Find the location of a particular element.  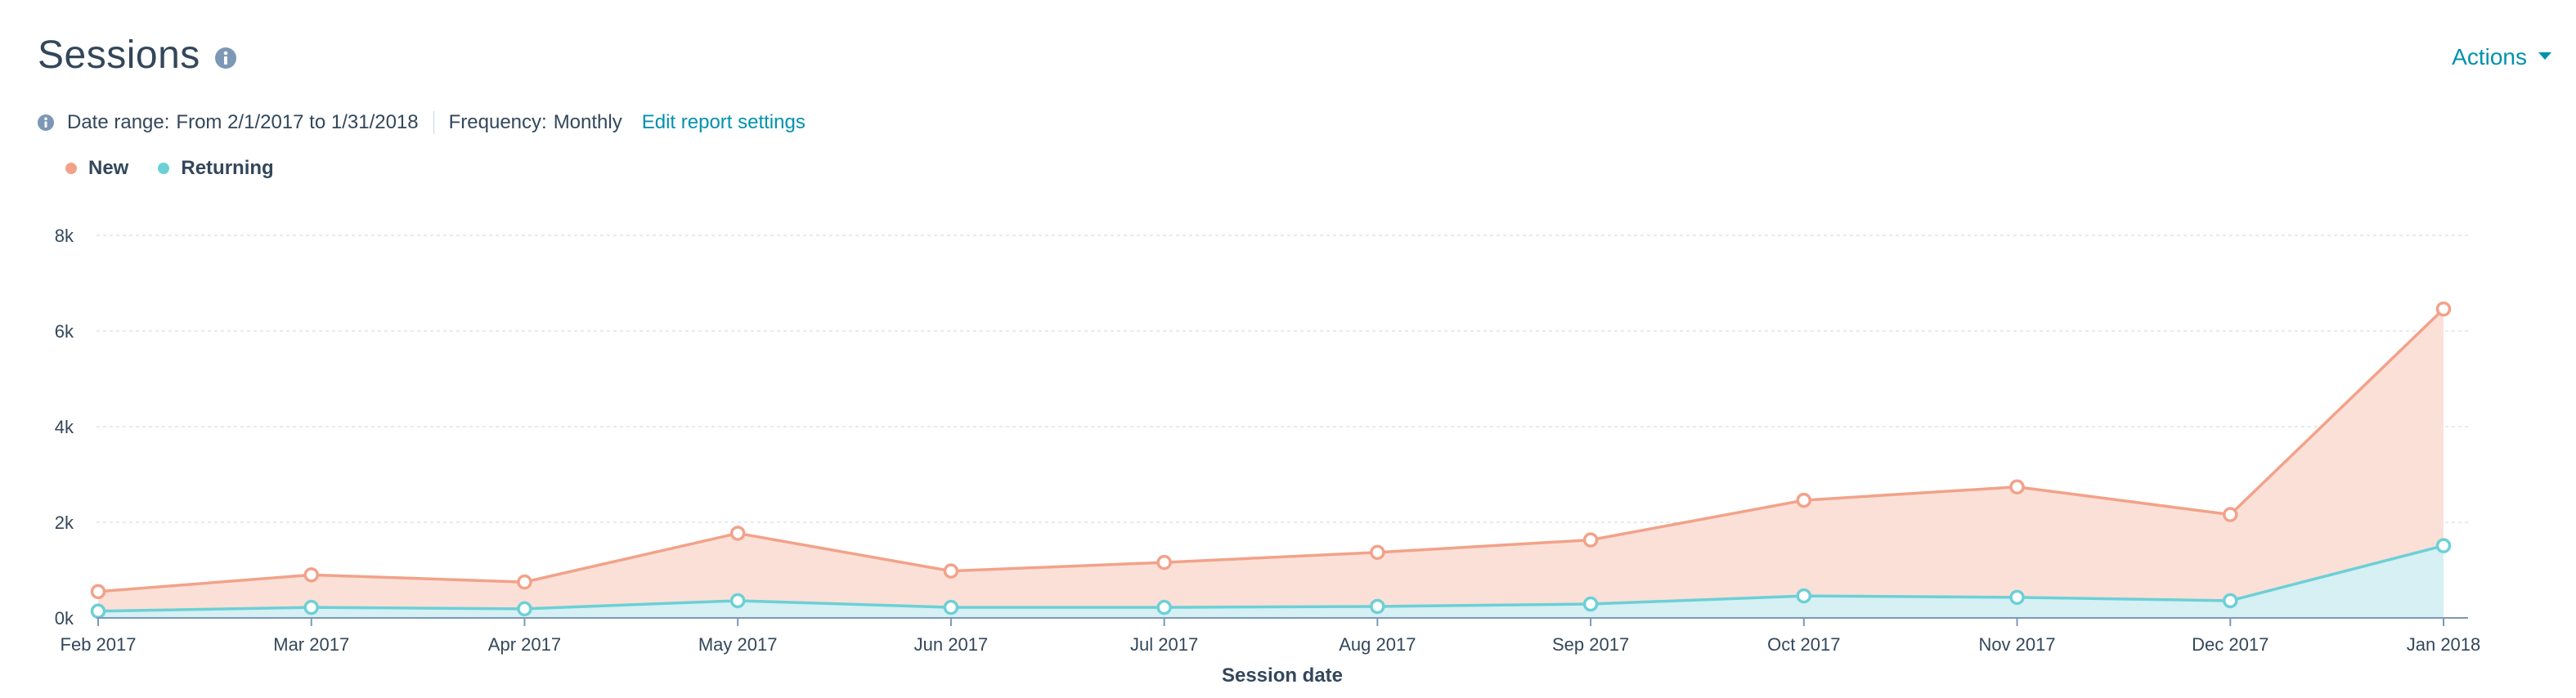

legend-item-returning: Returning is located at coordinates (216, 168).